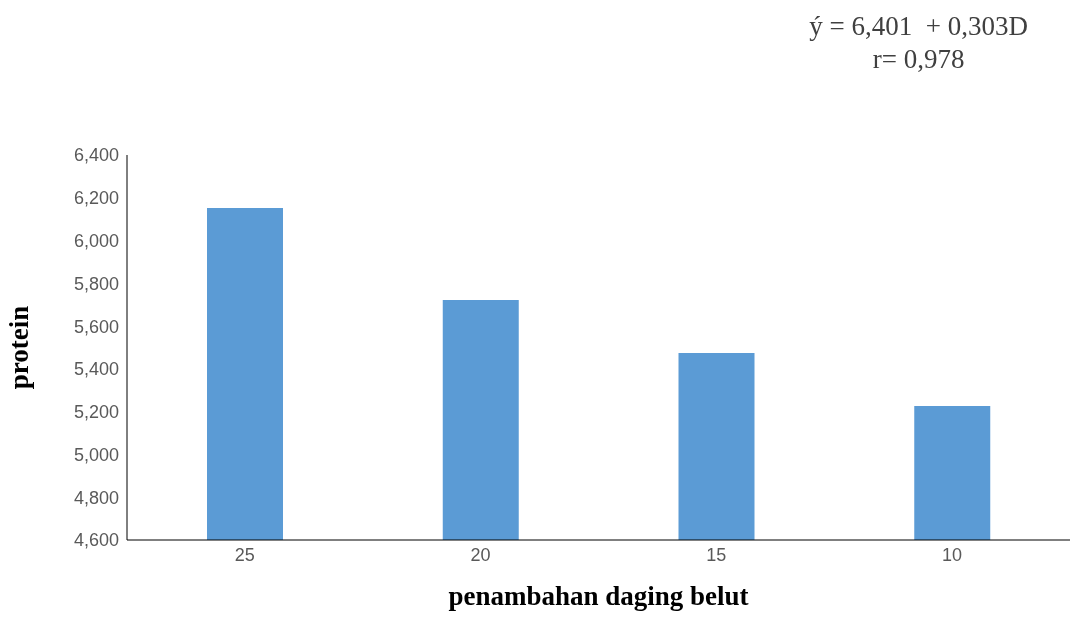  Describe the element at coordinates (480, 554) in the screenshot. I see `x-tick-label: 20` at that location.